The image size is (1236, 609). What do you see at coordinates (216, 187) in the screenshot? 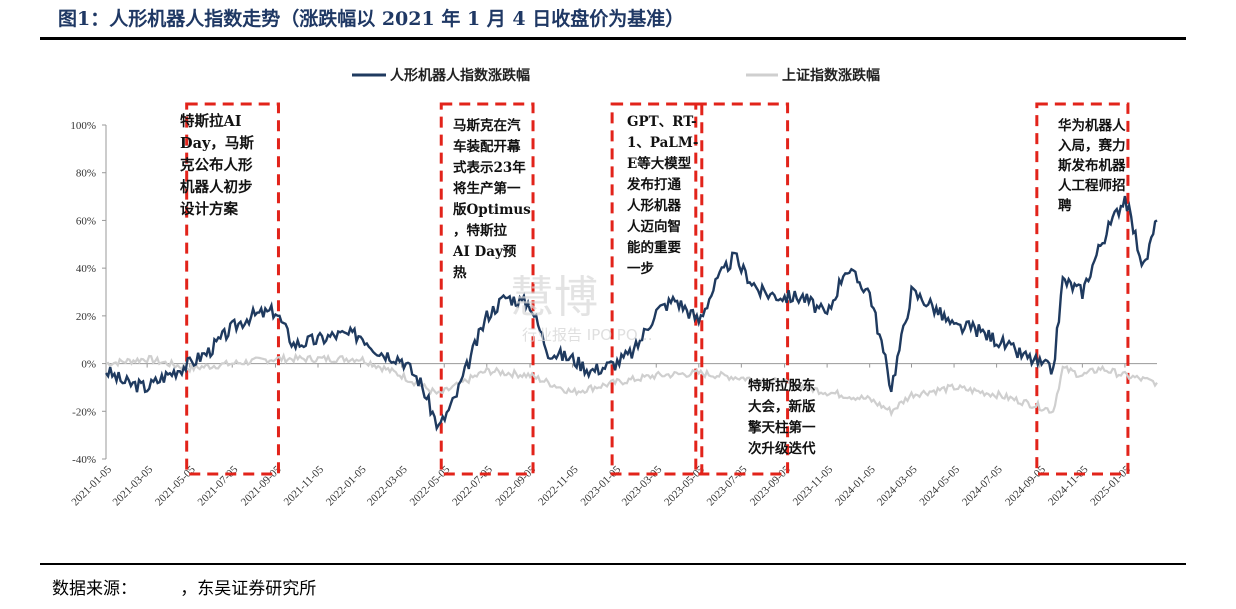
I see `annotation-line: 机器人初步` at bounding box center [216, 187].